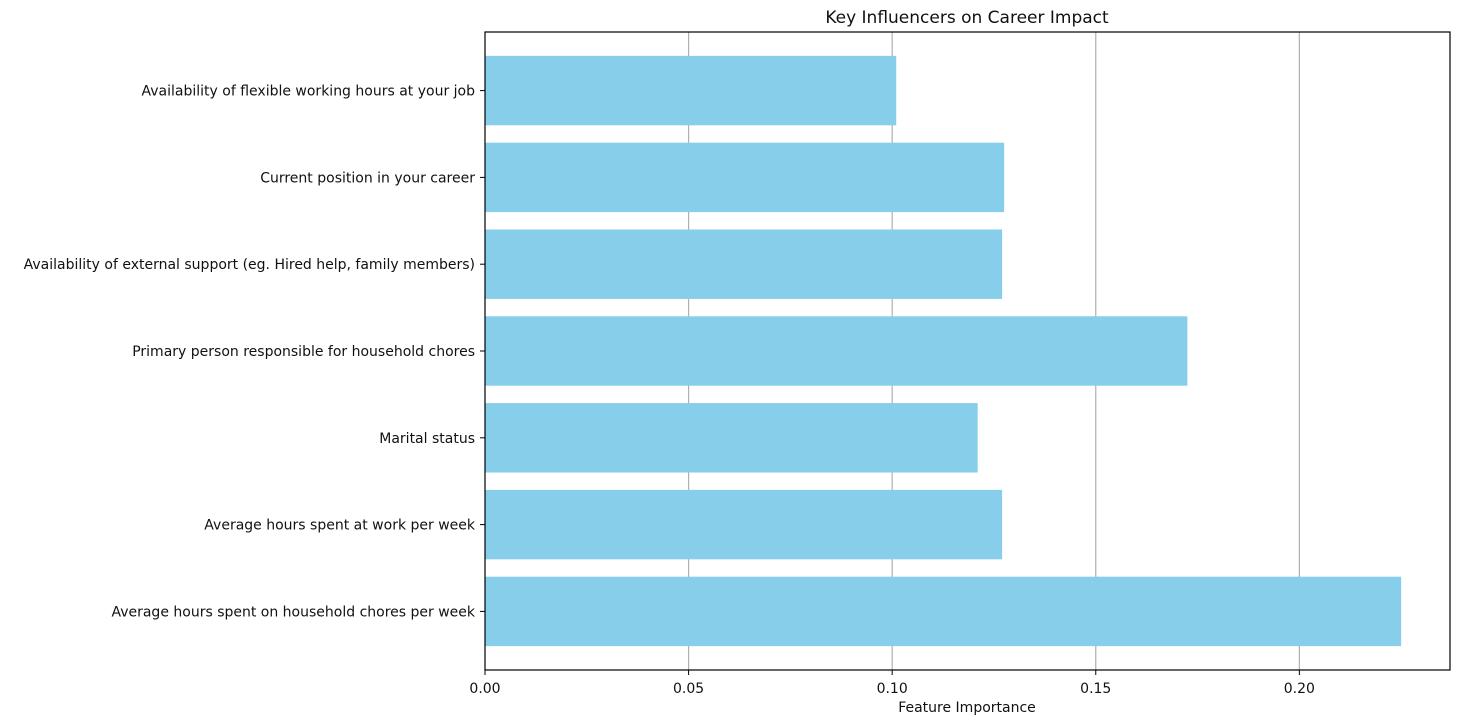 This screenshot has width=1460, height=726. Describe the element at coordinates (967, 18) in the screenshot. I see `chart-title: Key Influencers on Career Impact` at that location.